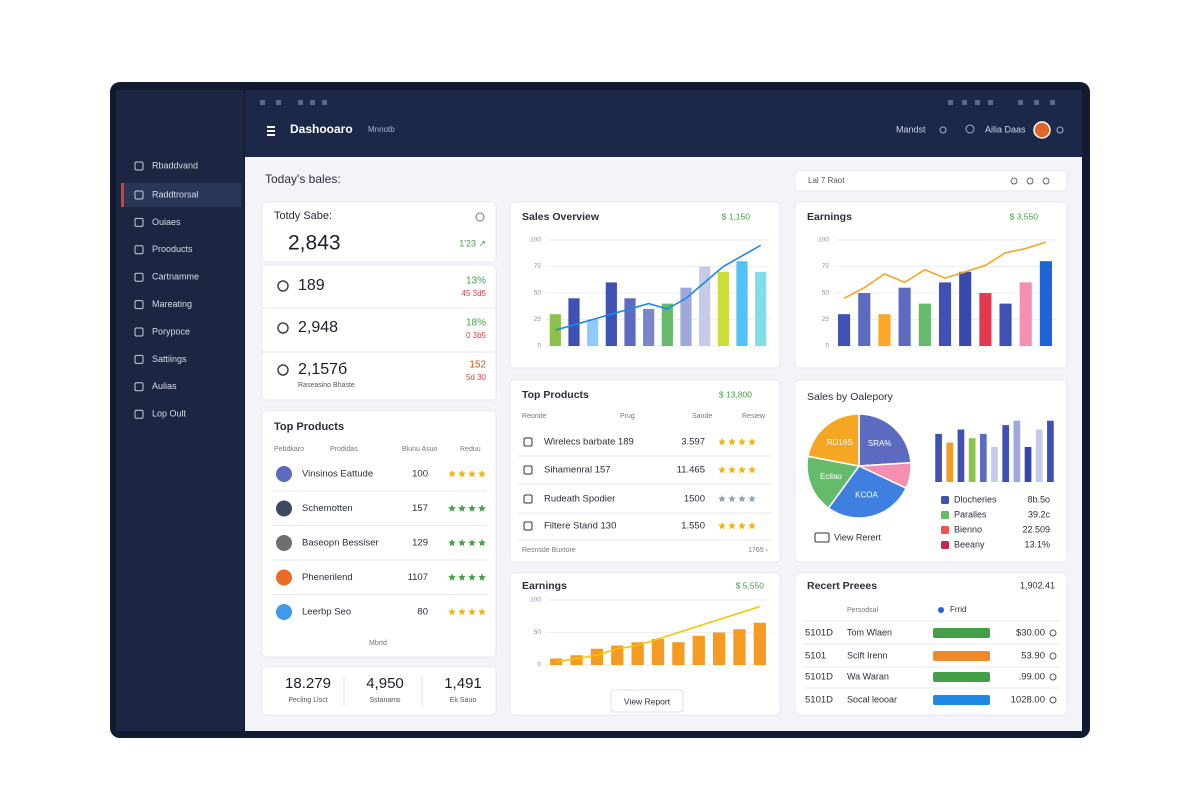 This screenshot has height=800, width=1200. What do you see at coordinates (169, 414) in the screenshot?
I see `nav-item: Lop Oult` at bounding box center [169, 414].